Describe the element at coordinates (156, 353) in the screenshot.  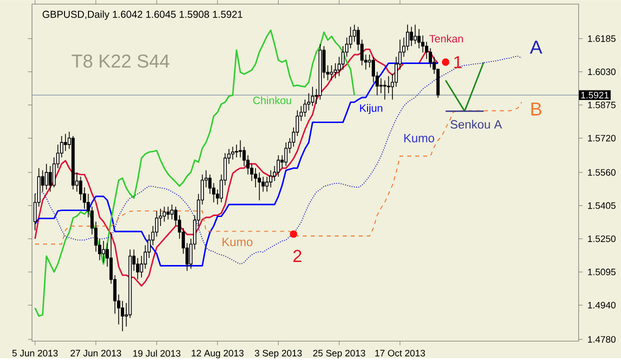
I see `x-tick-label: 19 Jul 2013` at that location.